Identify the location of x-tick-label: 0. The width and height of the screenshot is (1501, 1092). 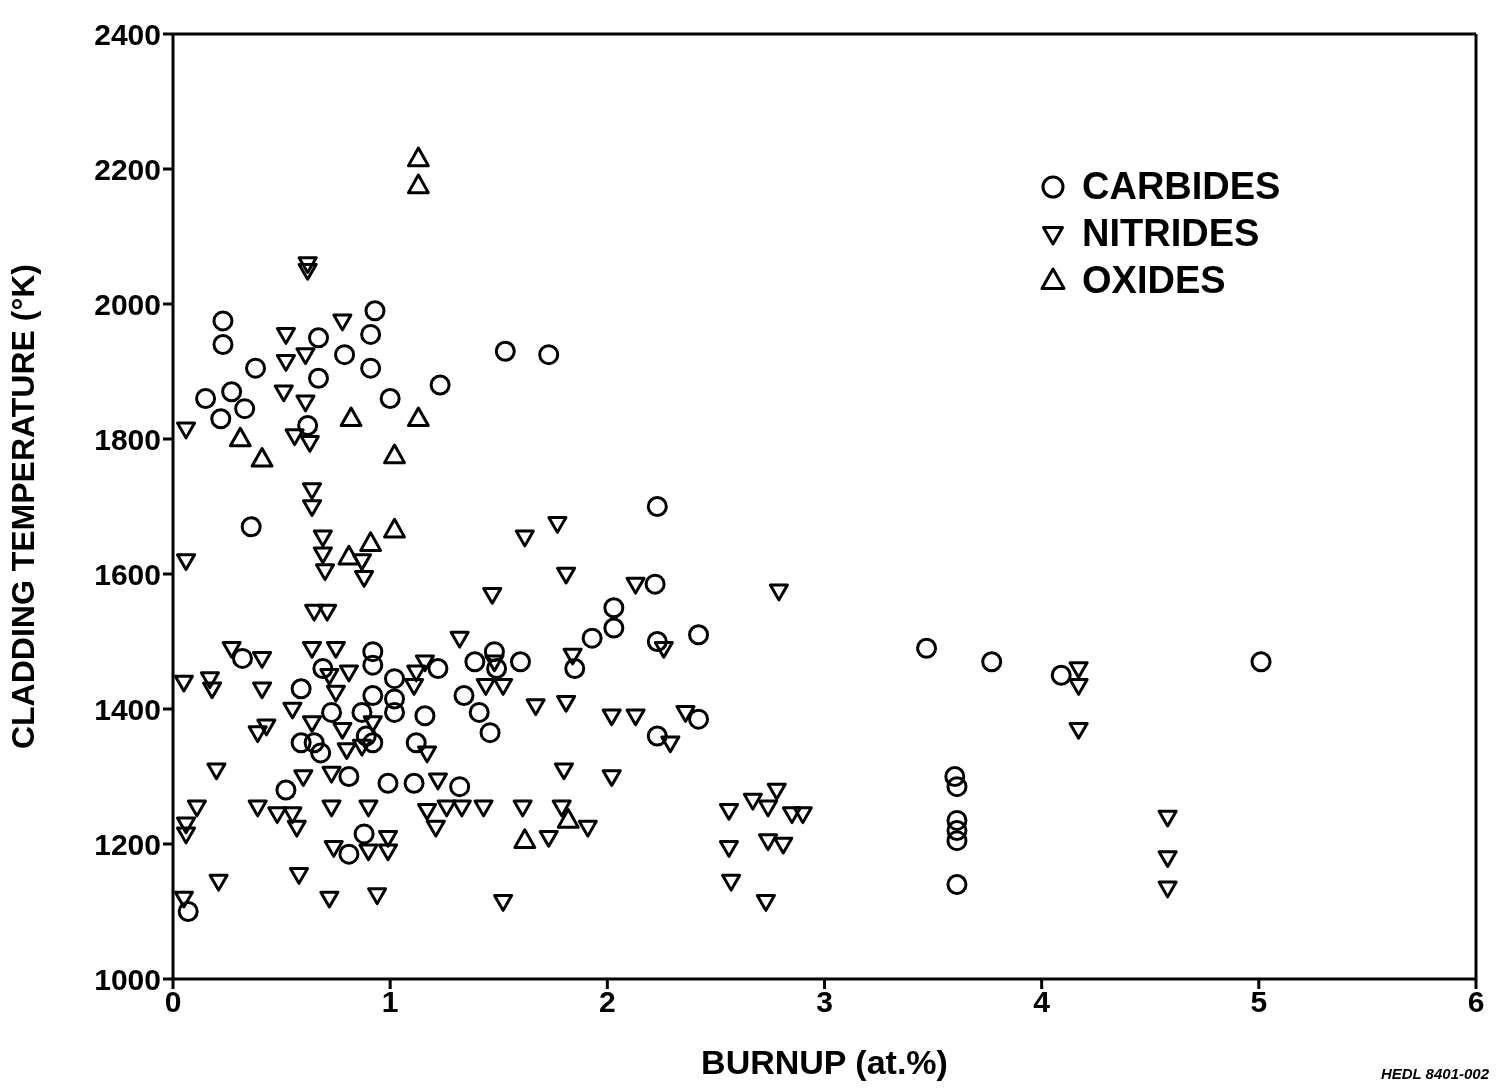
(173, 1002).